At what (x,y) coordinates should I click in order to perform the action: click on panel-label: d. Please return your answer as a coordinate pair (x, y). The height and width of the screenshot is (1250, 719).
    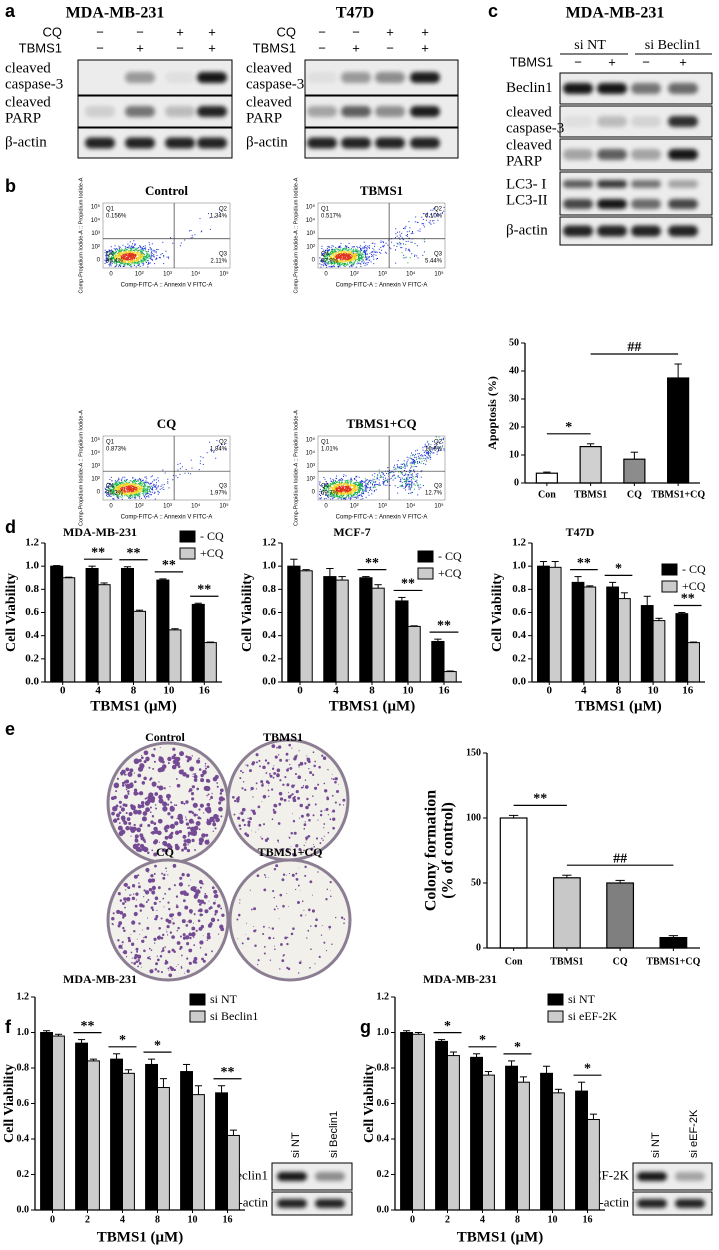
    Looking at the image, I should click on (10, 527).